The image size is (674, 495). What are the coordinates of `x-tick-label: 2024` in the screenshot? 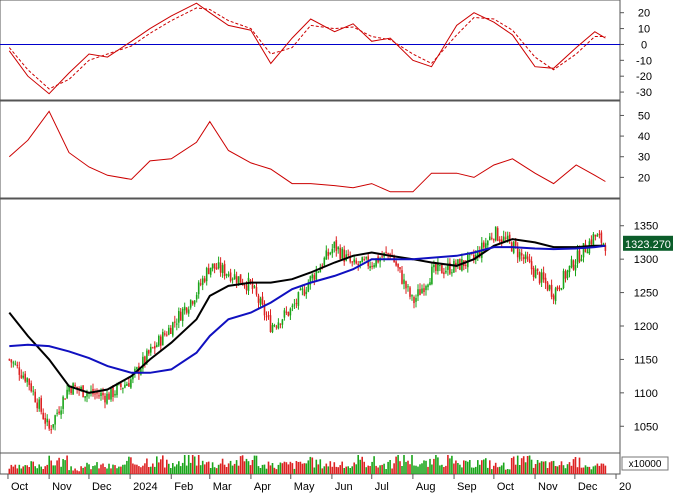 It's located at (145, 487).